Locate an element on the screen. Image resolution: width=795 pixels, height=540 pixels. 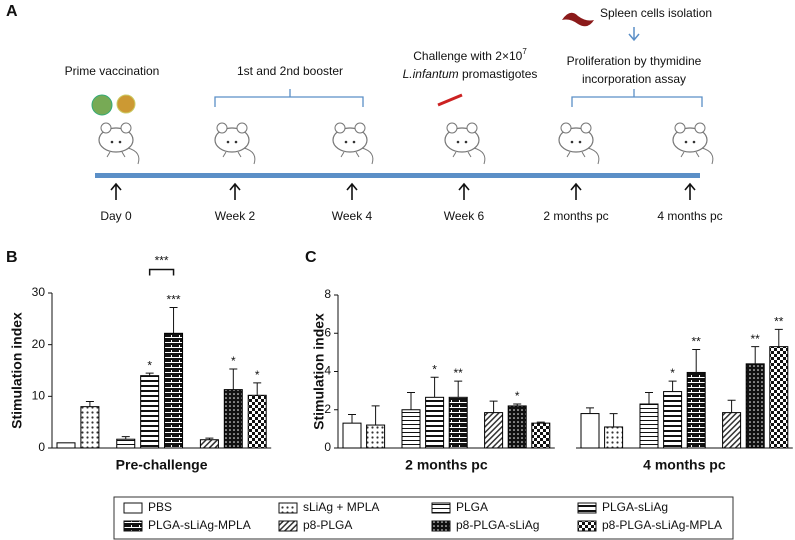
stage-label: Proliferation by thymidine is located at coordinates (634, 61).